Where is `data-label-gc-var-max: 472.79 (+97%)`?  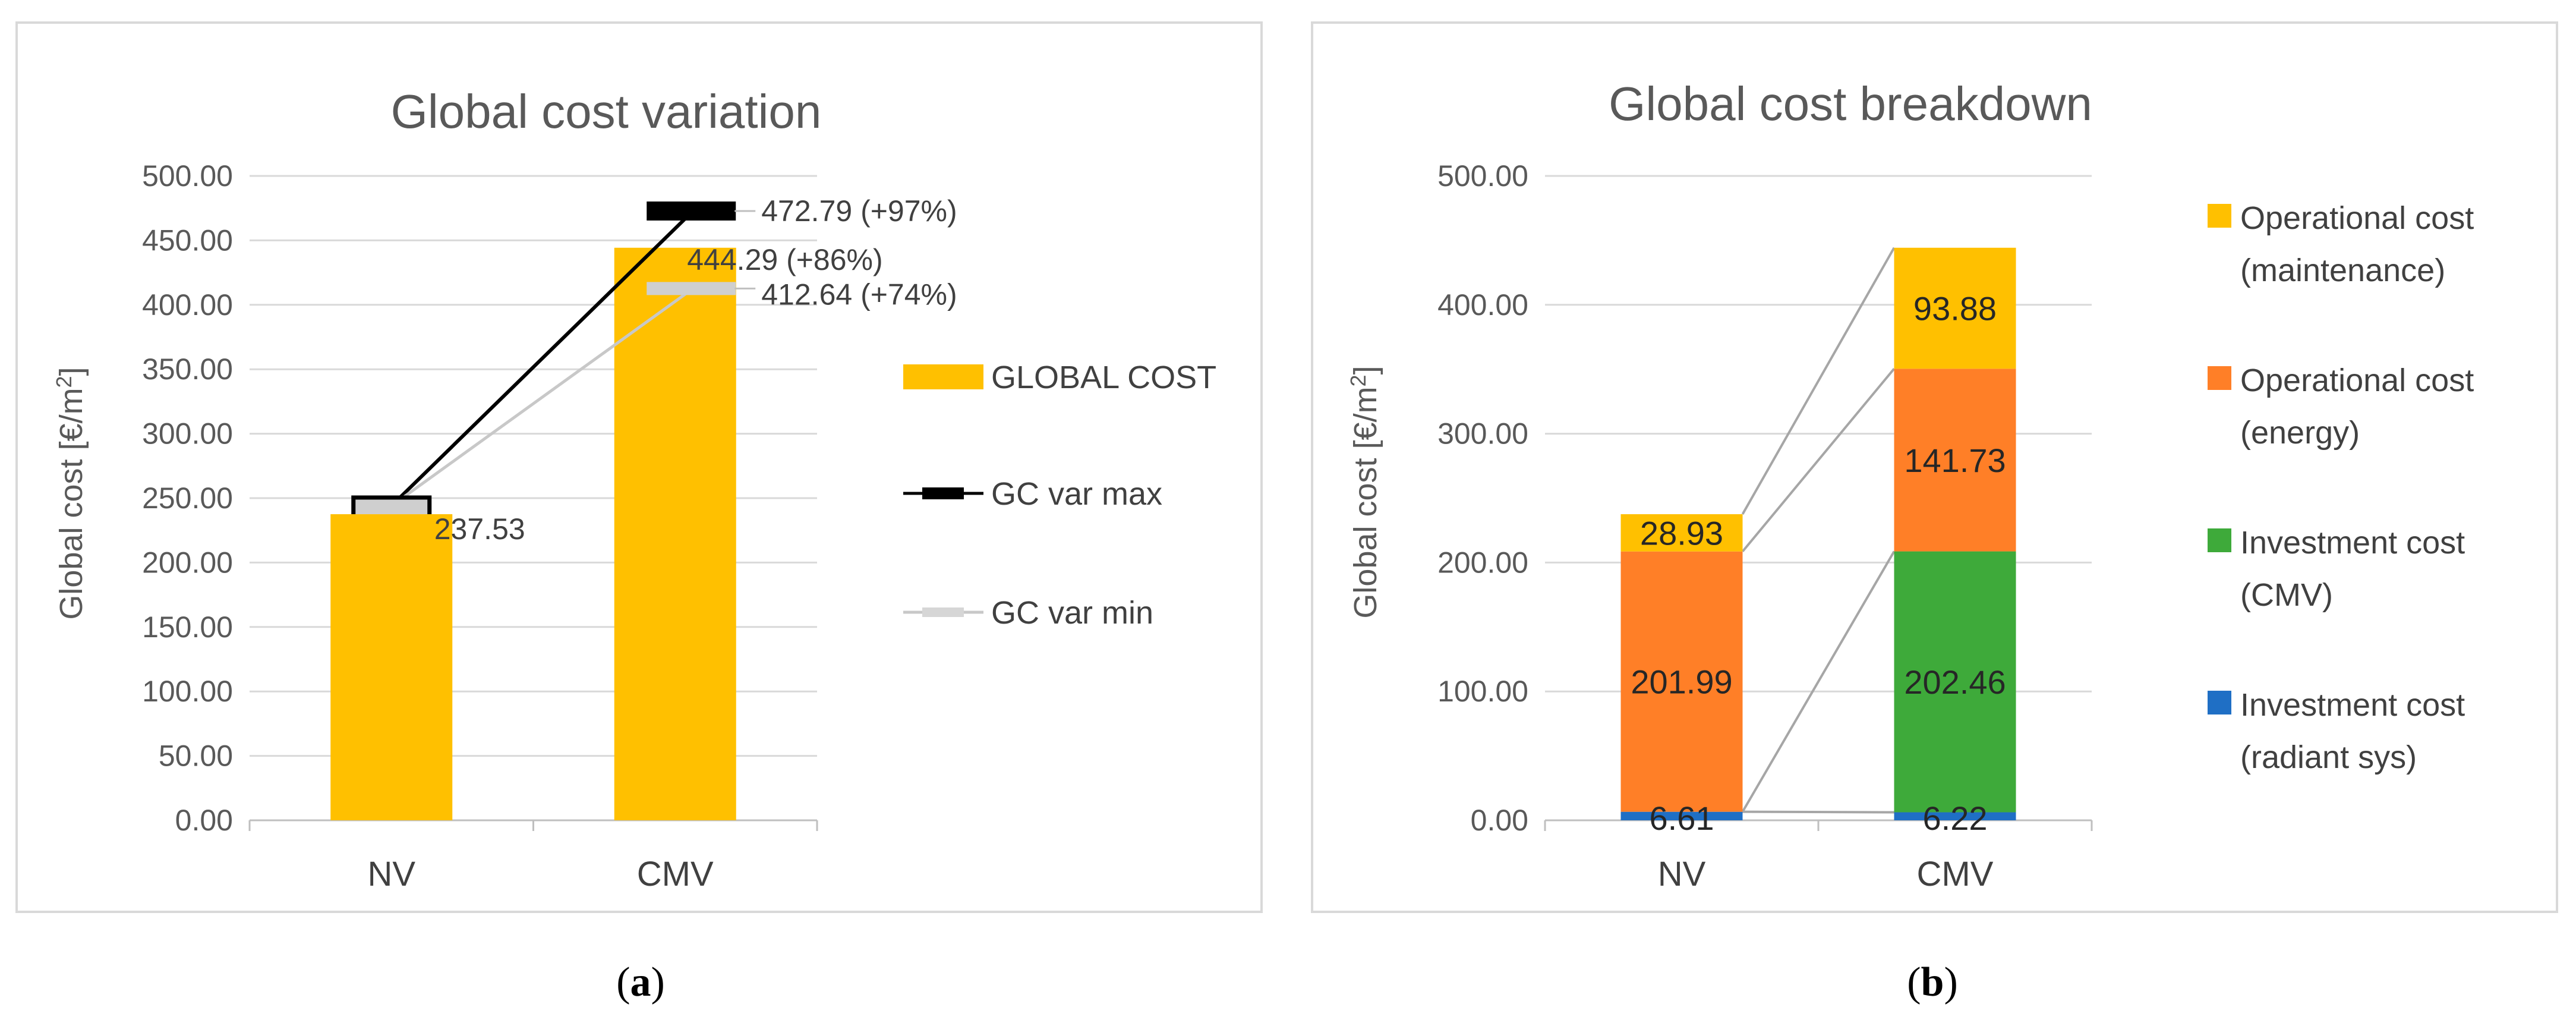
data-label-gc-var-max: 472.79 (+97%) is located at coordinates (859, 211).